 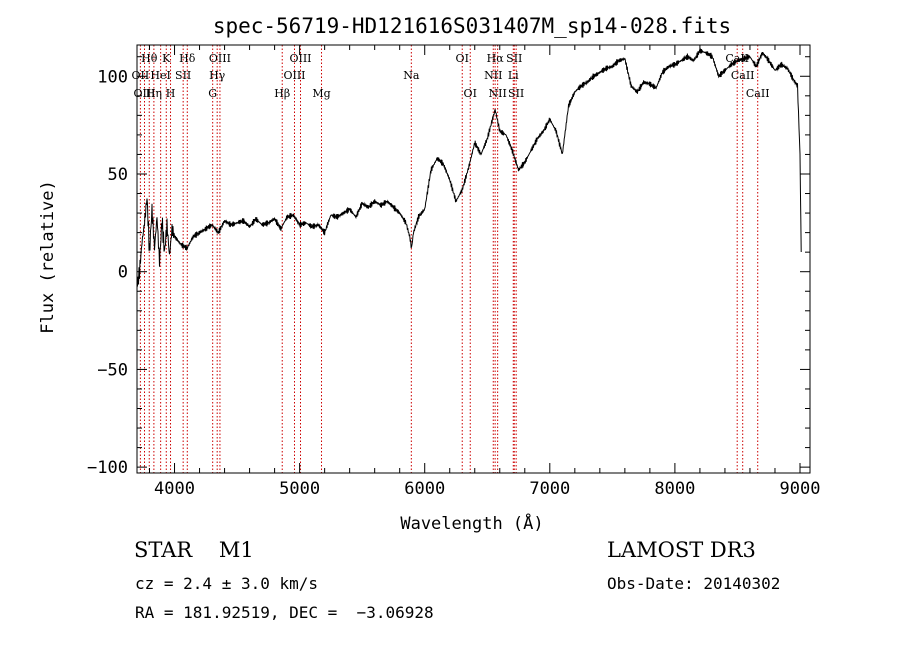 I want to click on spectral-line-label: Hβ, so click(x=282, y=93).